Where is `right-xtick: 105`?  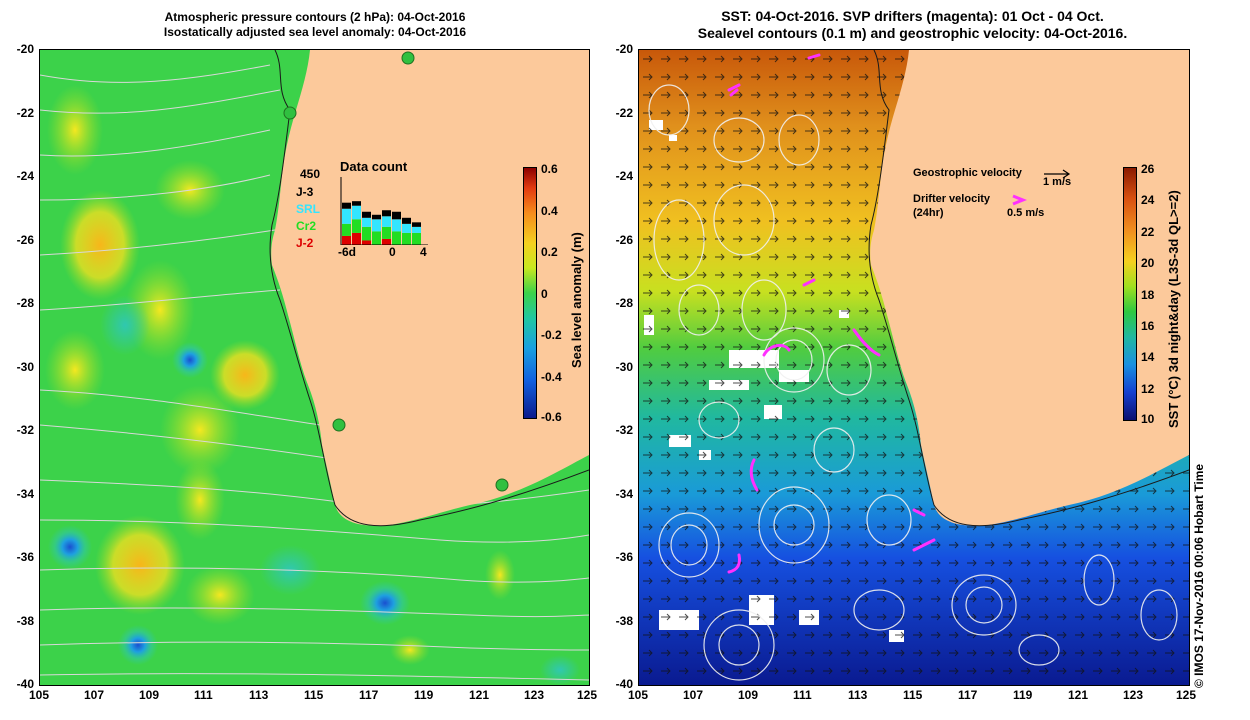
right-xtick: 105 is located at coordinates (638, 695).